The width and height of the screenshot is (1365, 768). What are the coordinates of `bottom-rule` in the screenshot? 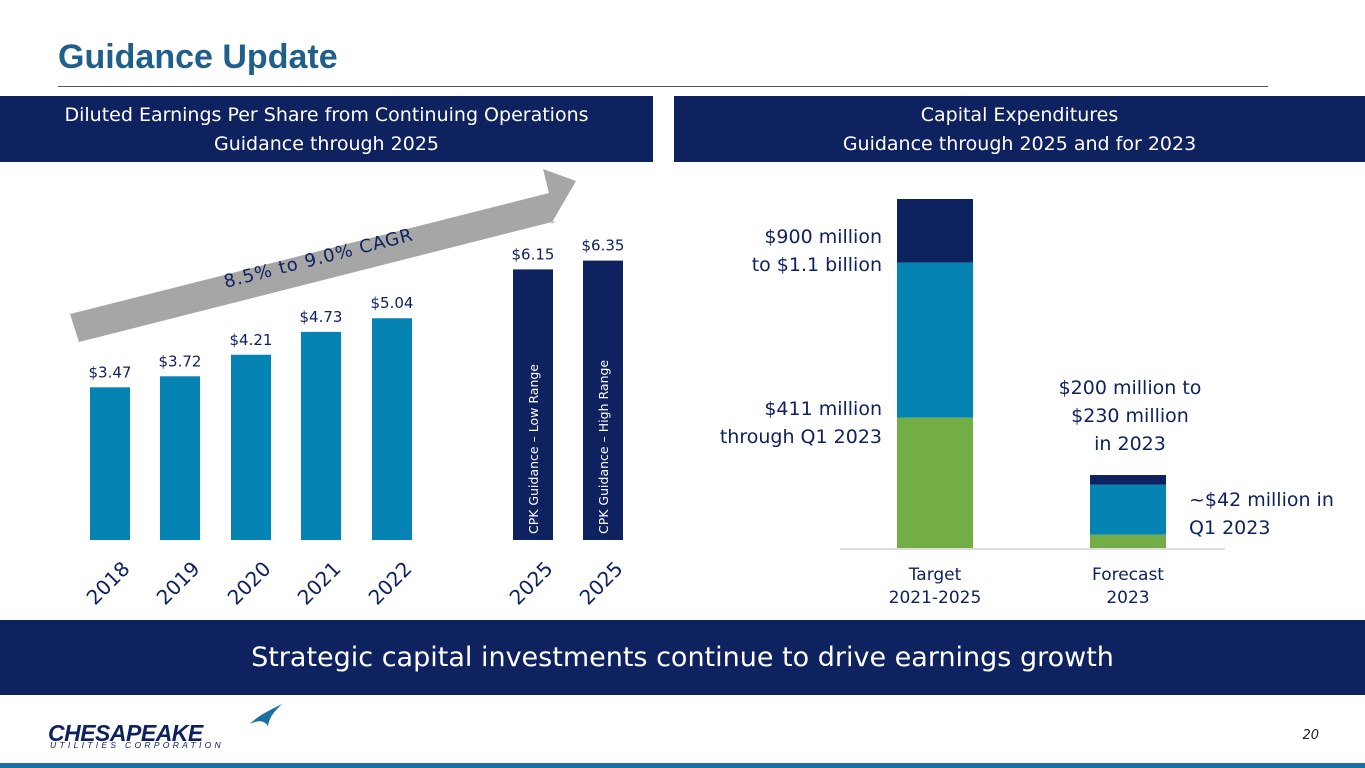 It's located at (682, 765).